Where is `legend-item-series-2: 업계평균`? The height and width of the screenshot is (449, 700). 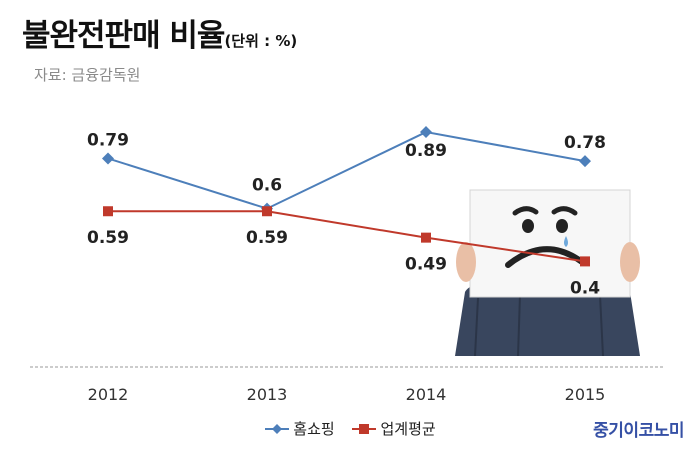 legend-item-series-2: 업계평균 is located at coordinates (393, 428).